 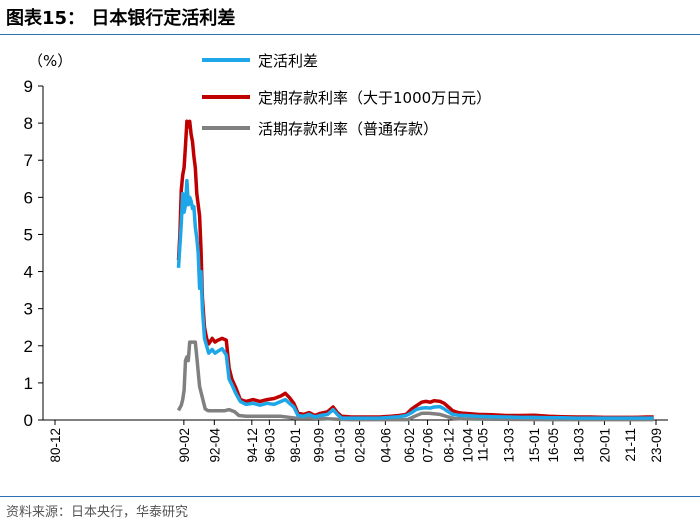 What do you see at coordinates (184, 445) in the screenshot?
I see `x-tick-label: 90-02` at bounding box center [184, 445].